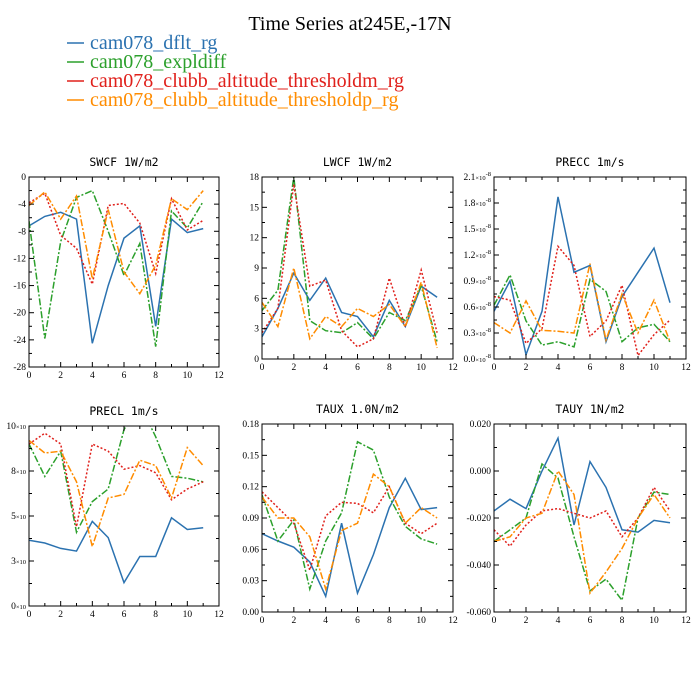 The height and width of the screenshot is (700, 700). I want to click on y-tick-label: 0.020, so click(481, 425).